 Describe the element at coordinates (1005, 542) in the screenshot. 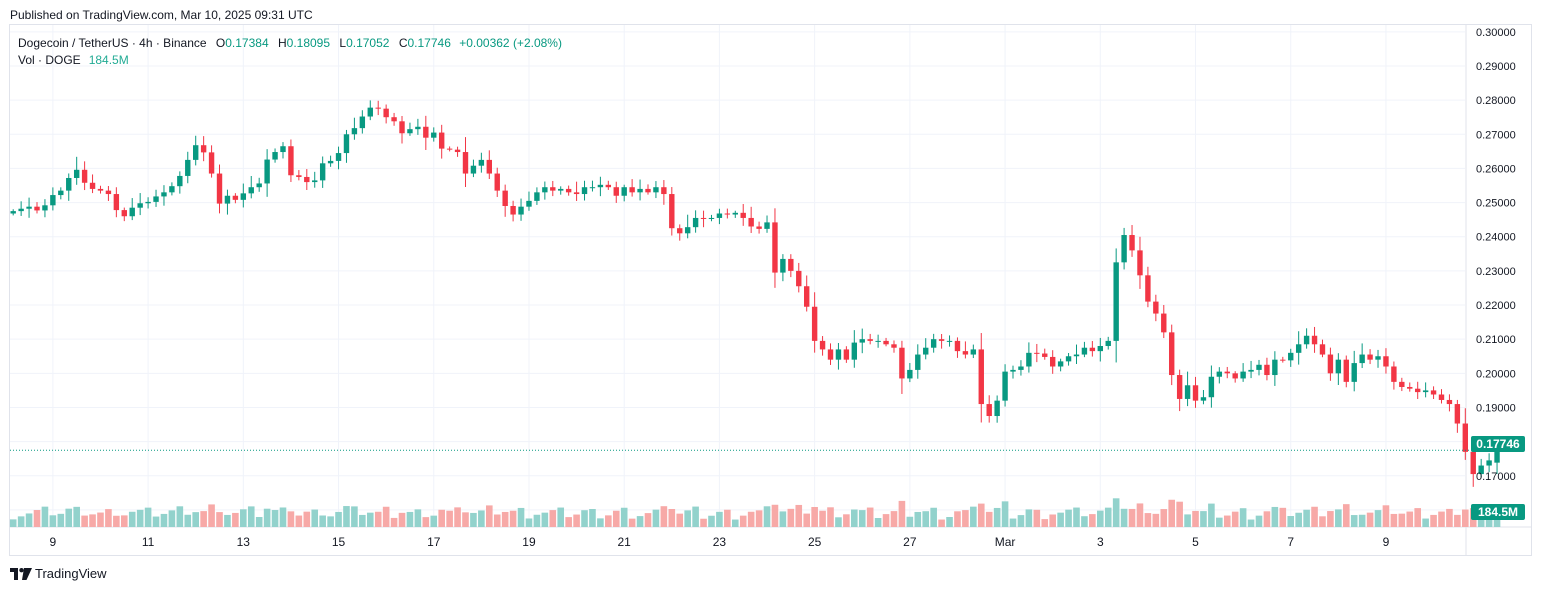

I see `time-tick-label: Mar` at that location.